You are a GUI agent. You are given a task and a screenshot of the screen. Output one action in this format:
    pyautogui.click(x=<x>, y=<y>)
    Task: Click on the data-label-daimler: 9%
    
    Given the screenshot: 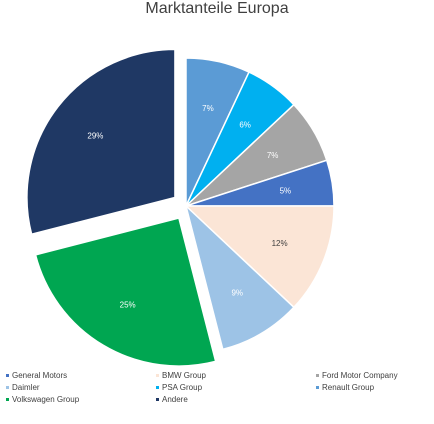 What is the action you would take?
    pyautogui.click(x=237, y=293)
    